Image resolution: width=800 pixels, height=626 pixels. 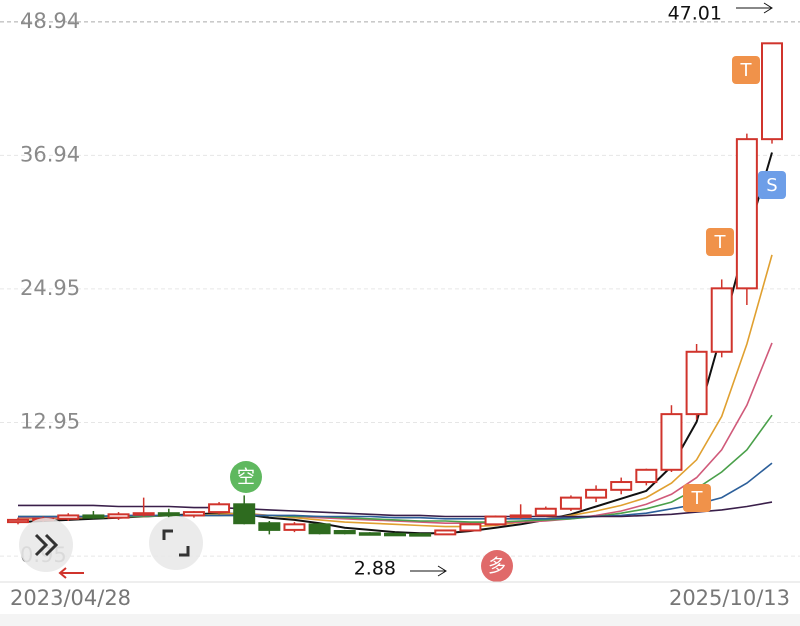 What do you see at coordinates (50, 154) in the screenshot?
I see `y-tick-label: 36.94` at bounding box center [50, 154].